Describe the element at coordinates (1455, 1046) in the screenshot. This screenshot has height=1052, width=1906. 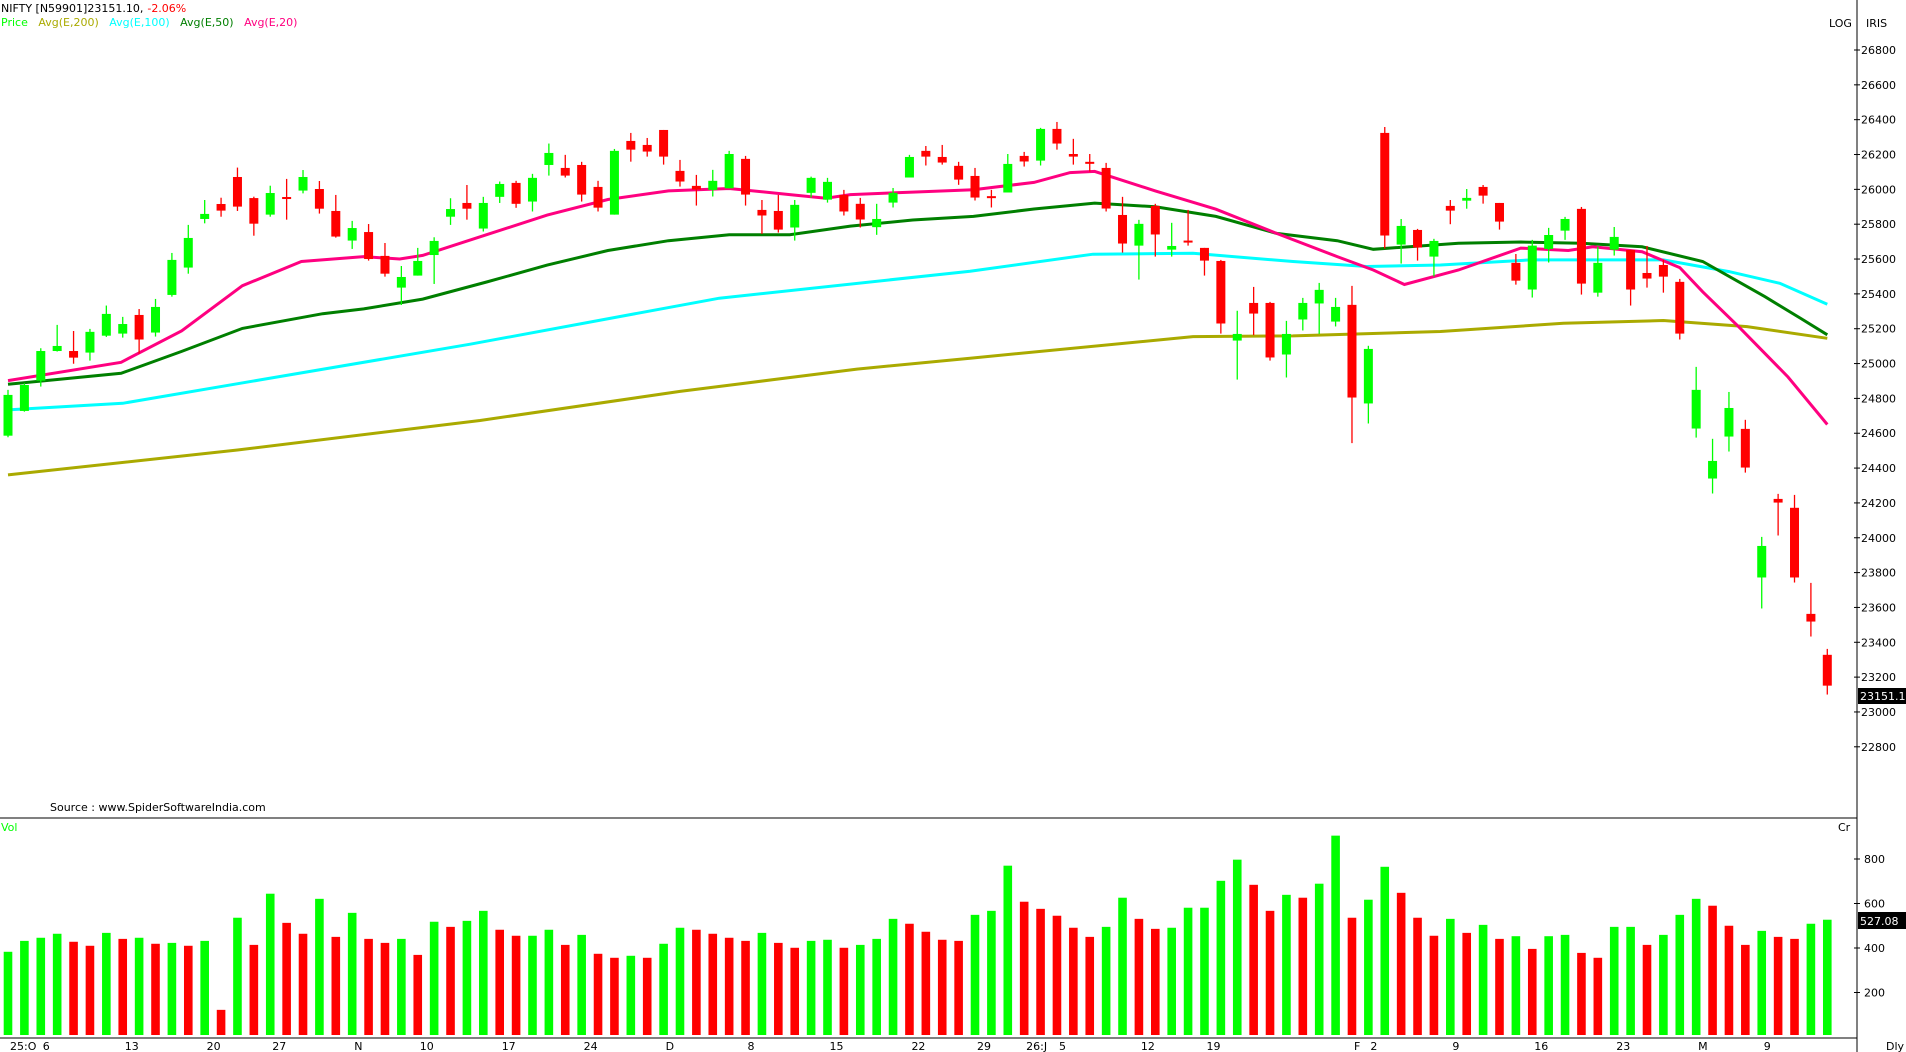
I see `date-label: 9` at that location.